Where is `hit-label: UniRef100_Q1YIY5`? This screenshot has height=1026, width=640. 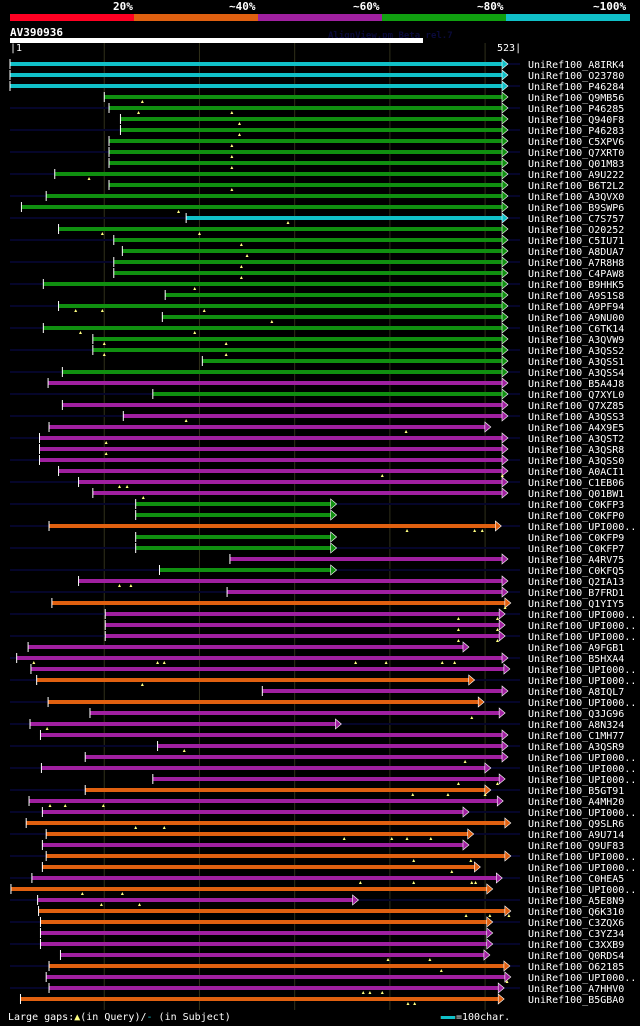
hit-label: UniRef100_Q1YIY5 is located at coordinates (576, 604).